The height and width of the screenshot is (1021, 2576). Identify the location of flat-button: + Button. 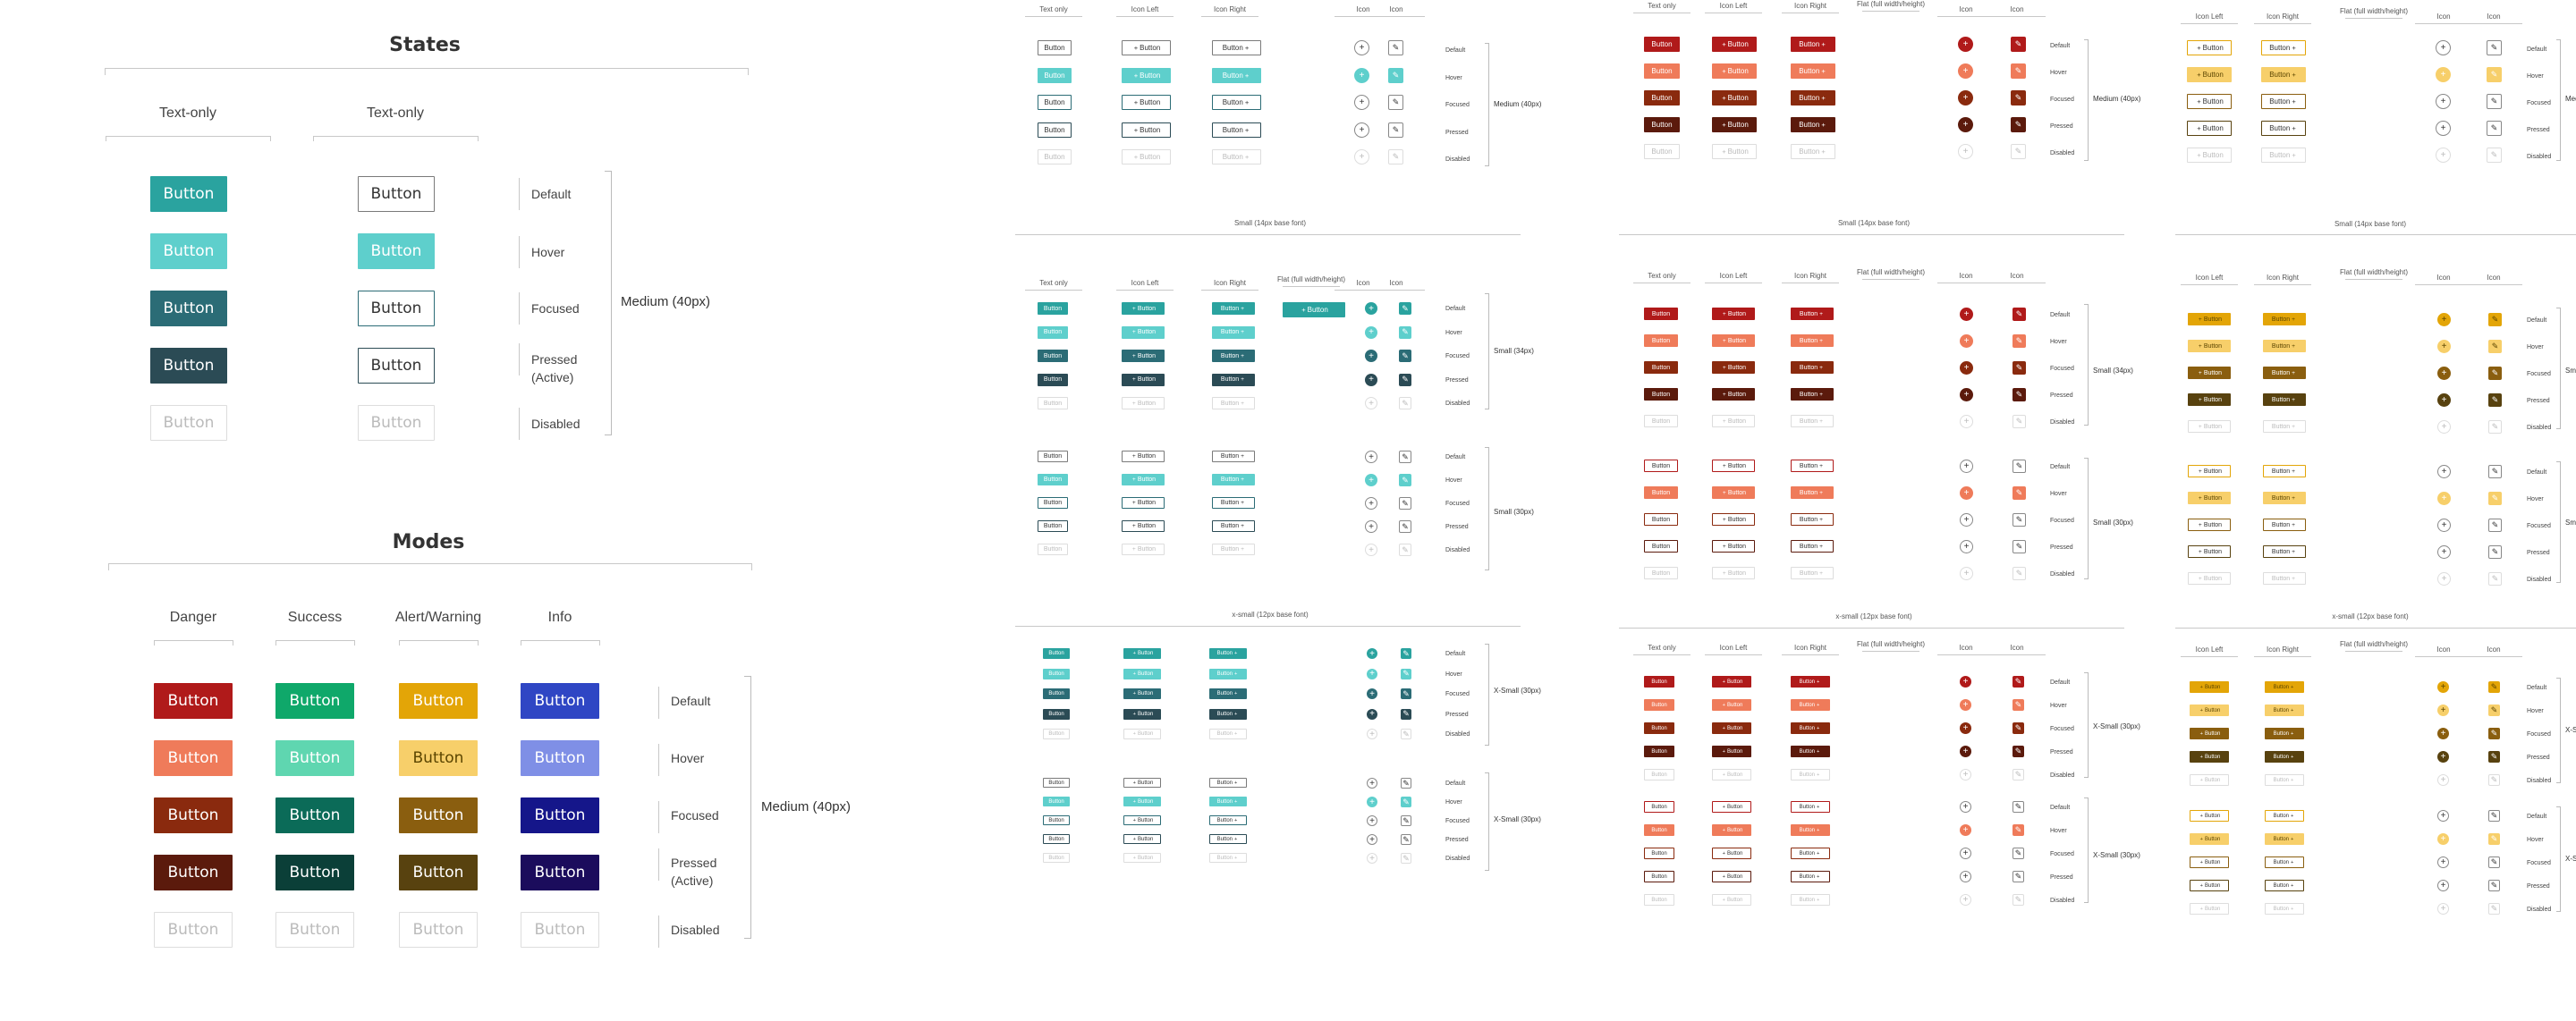
(1314, 309).